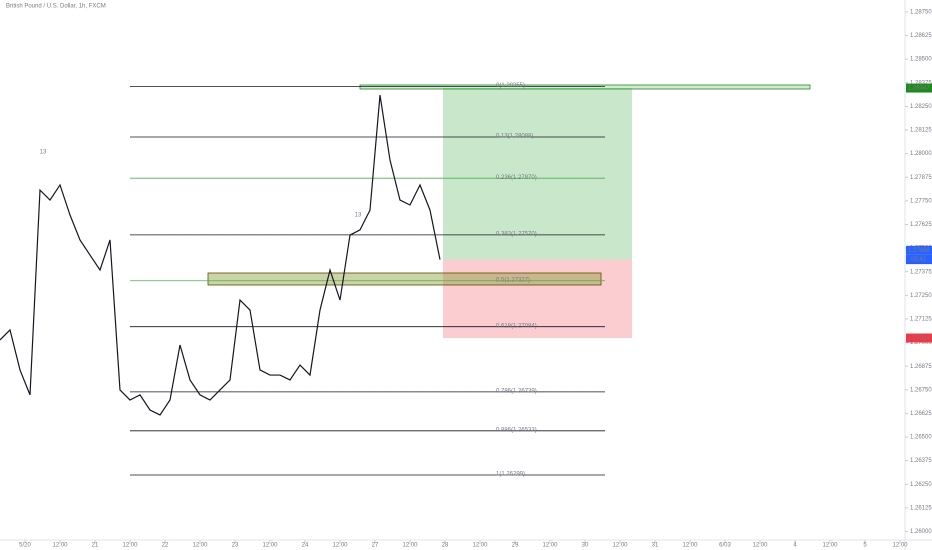 The image size is (932, 550). I want to click on y-tick-label: 1.28625, so click(921, 36).